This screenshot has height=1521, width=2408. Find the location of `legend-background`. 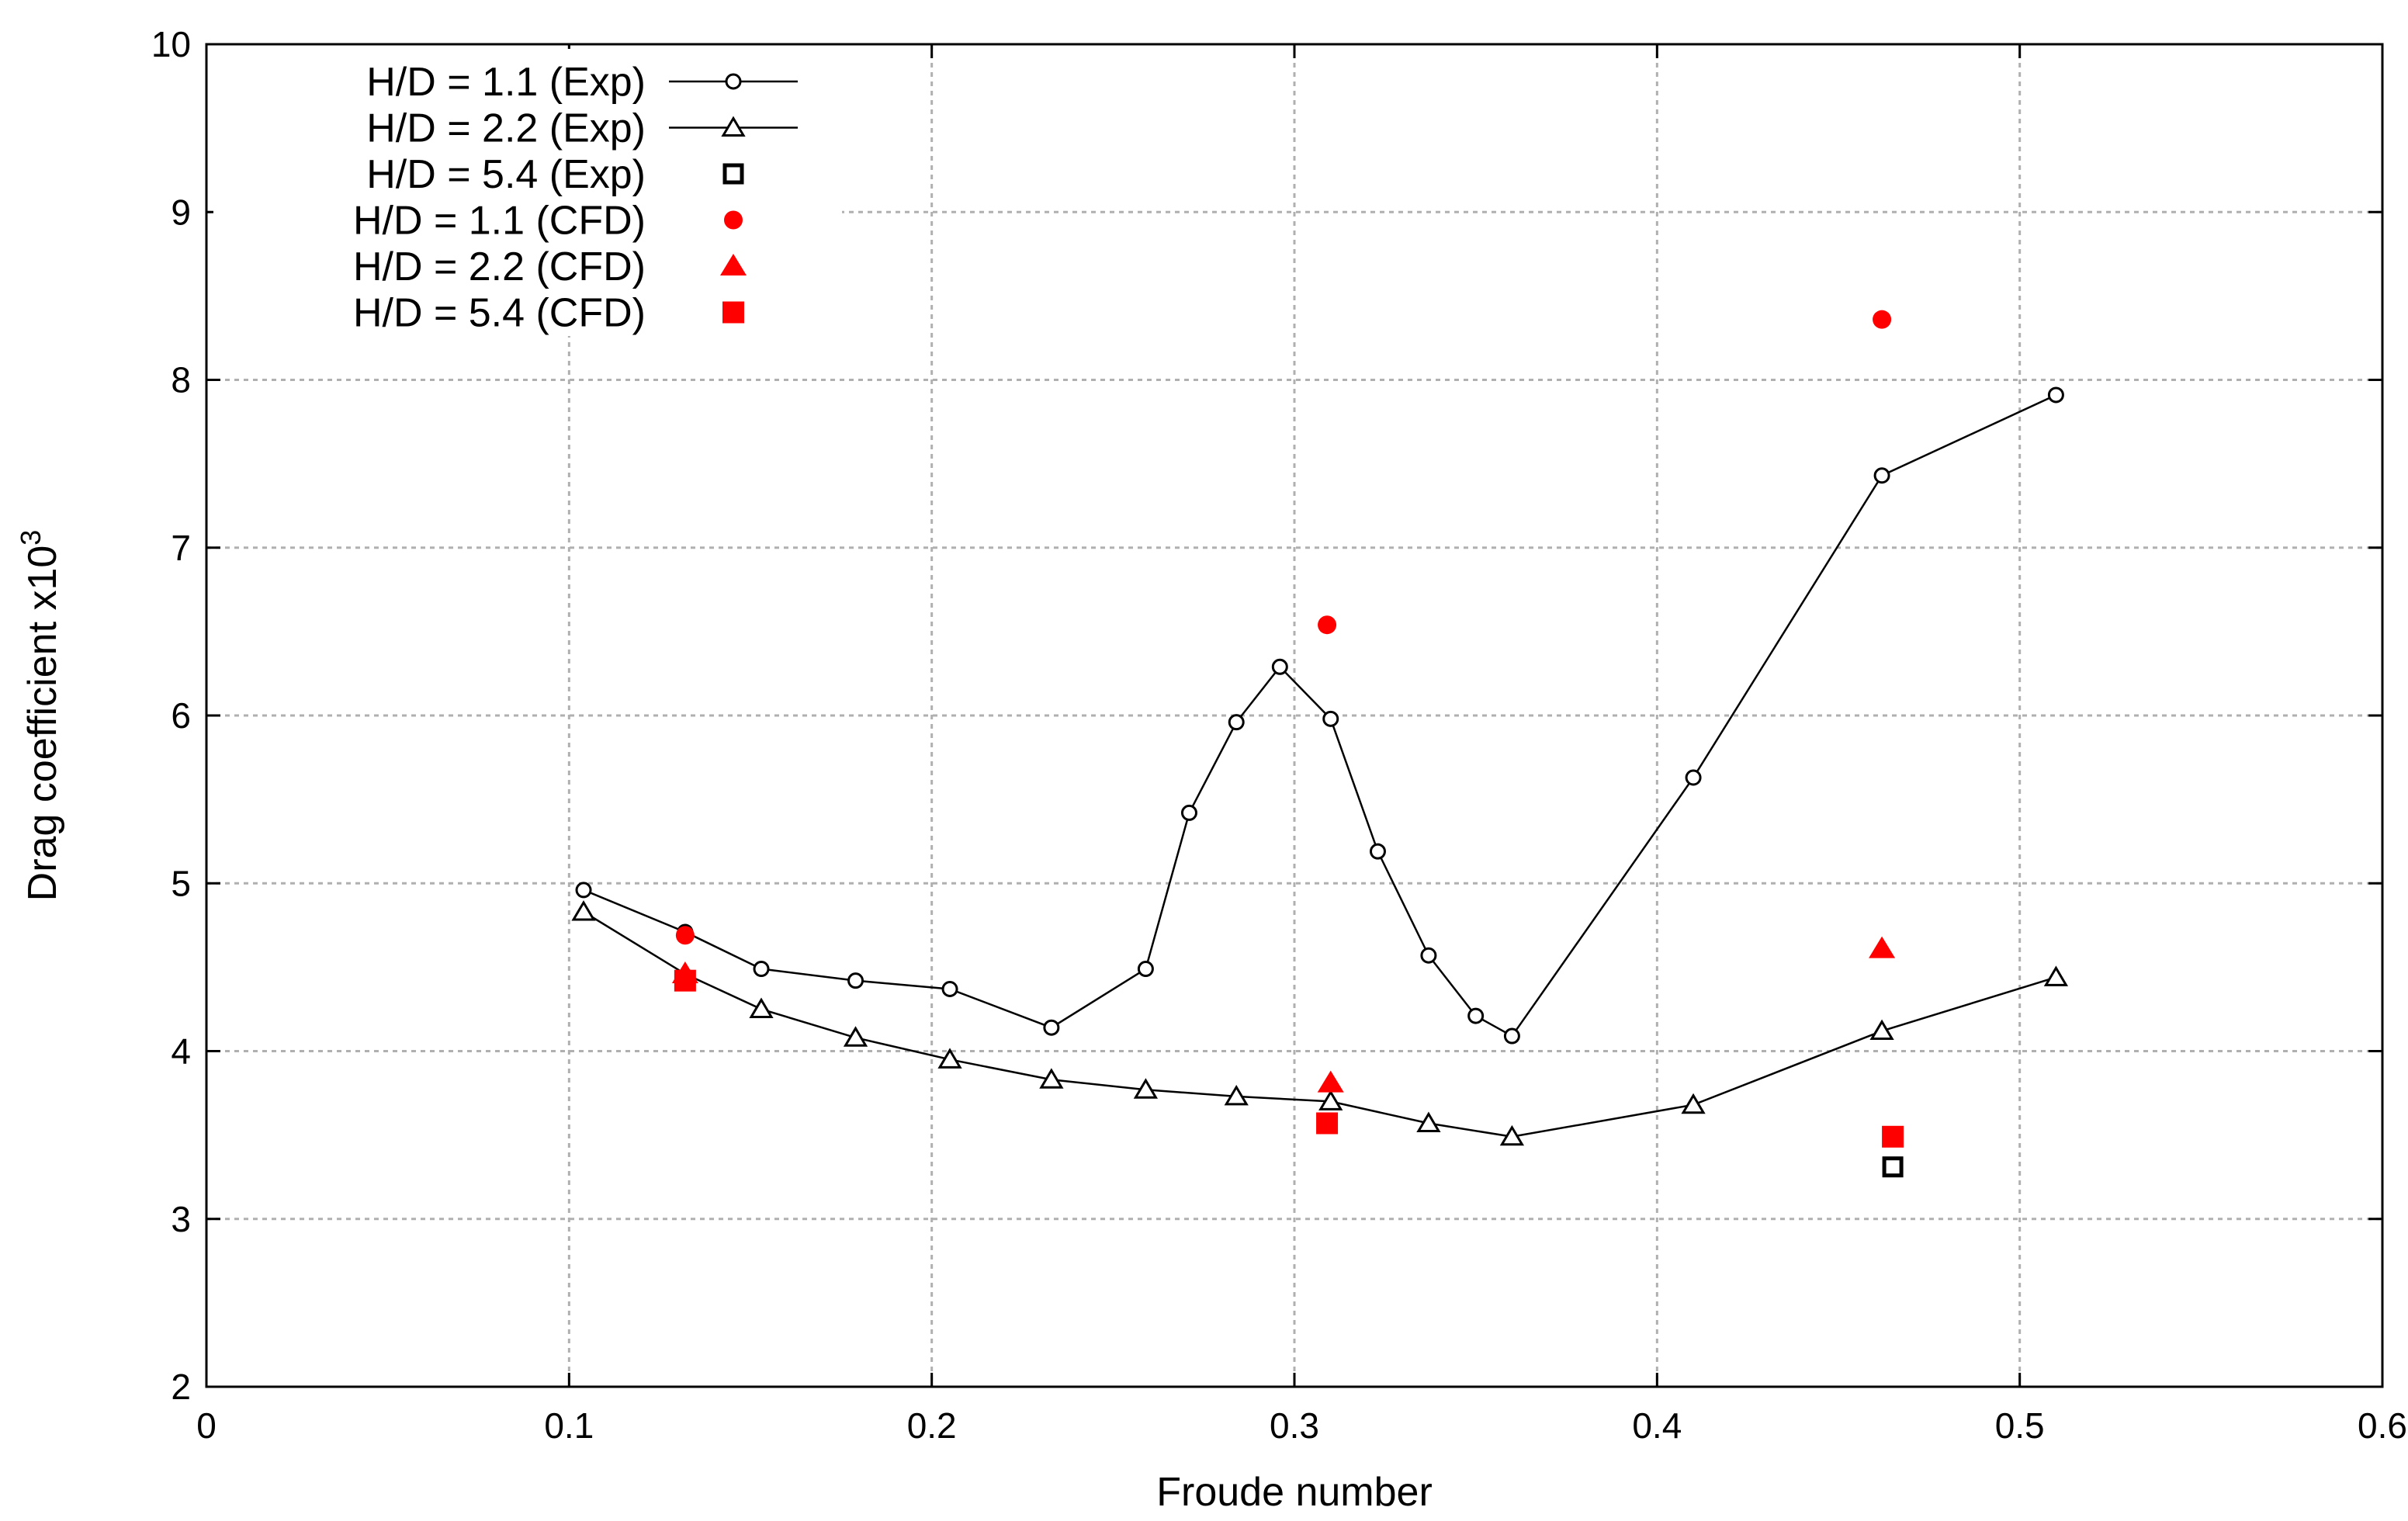

legend-background is located at coordinates (527, 193).